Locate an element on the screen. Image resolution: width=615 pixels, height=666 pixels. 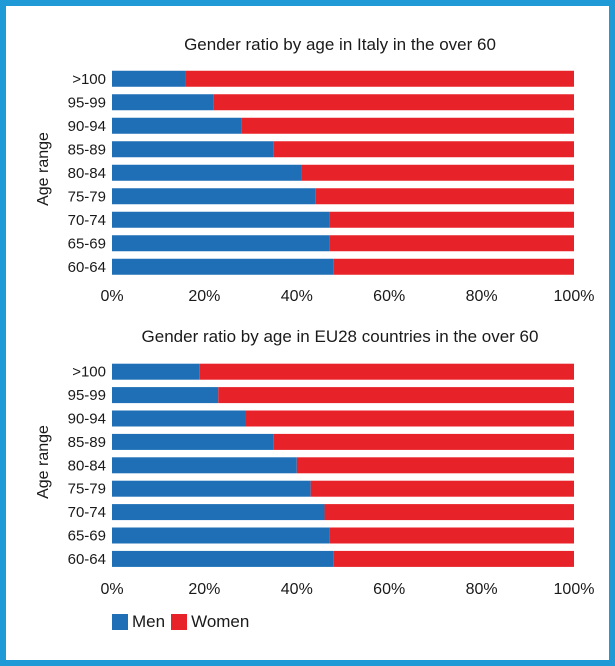
legend-item-women: Women is located at coordinates (210, 622).